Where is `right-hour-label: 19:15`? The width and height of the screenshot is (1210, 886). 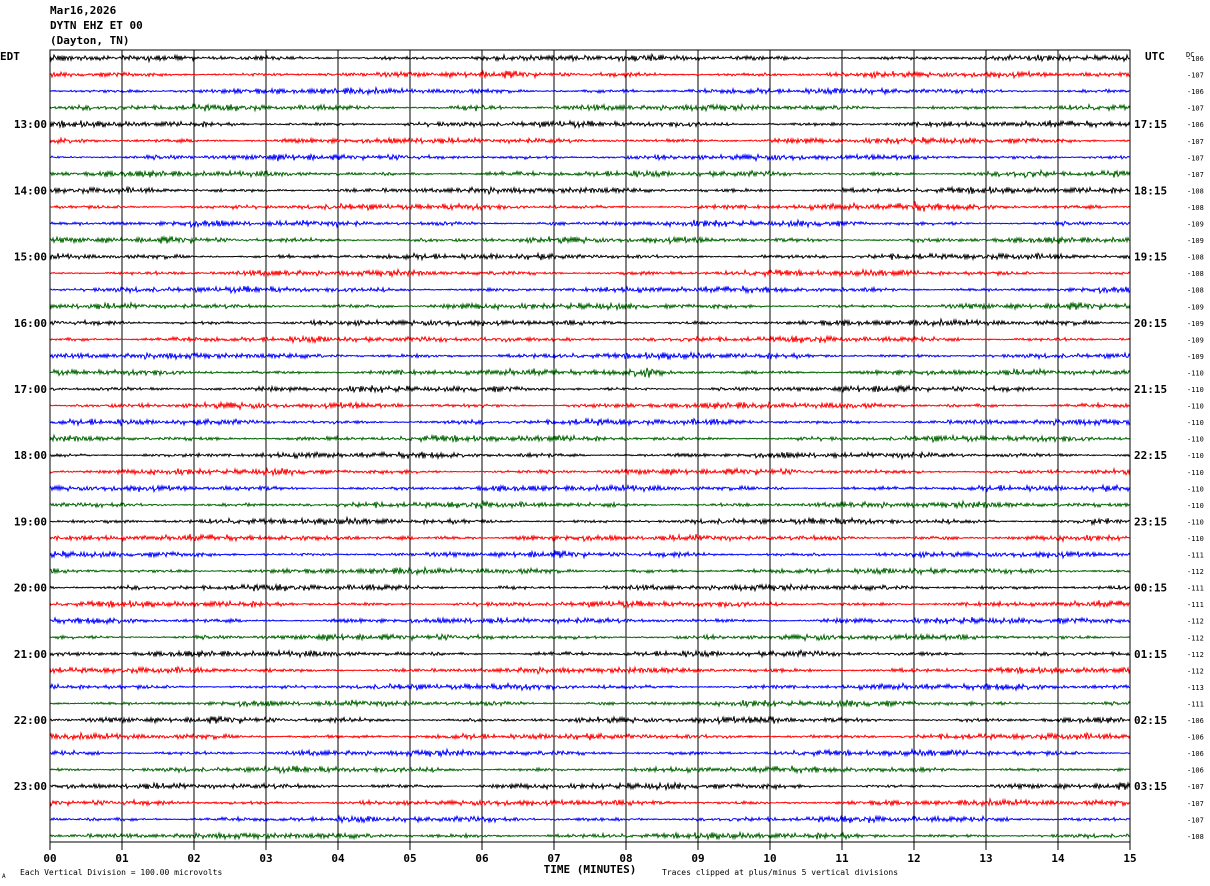 right-hour-label: 19:15 is located at coordinates (1150, 257).